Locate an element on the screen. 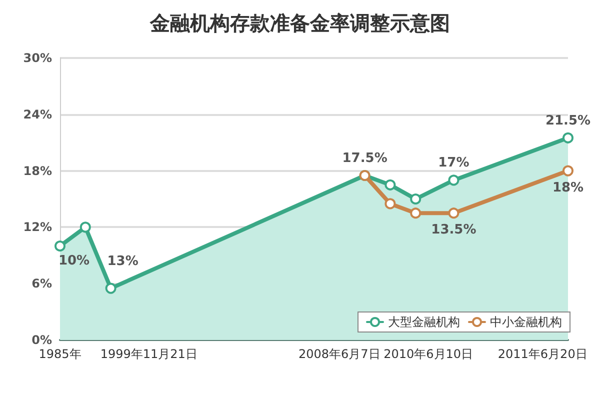  data-label: 21.5% is located at coordinates (568, 120).